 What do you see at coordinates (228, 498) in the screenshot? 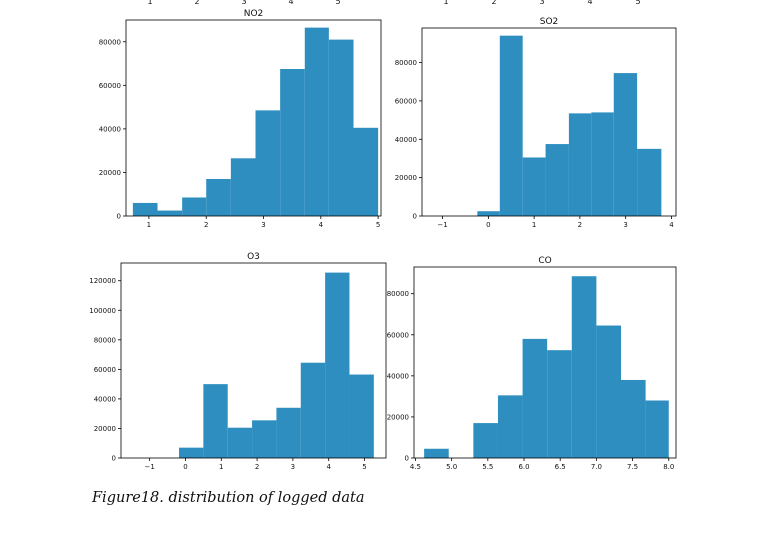
I see `figure-caption: Figure18. distribution of logged data` at bounding box center [228, 498].